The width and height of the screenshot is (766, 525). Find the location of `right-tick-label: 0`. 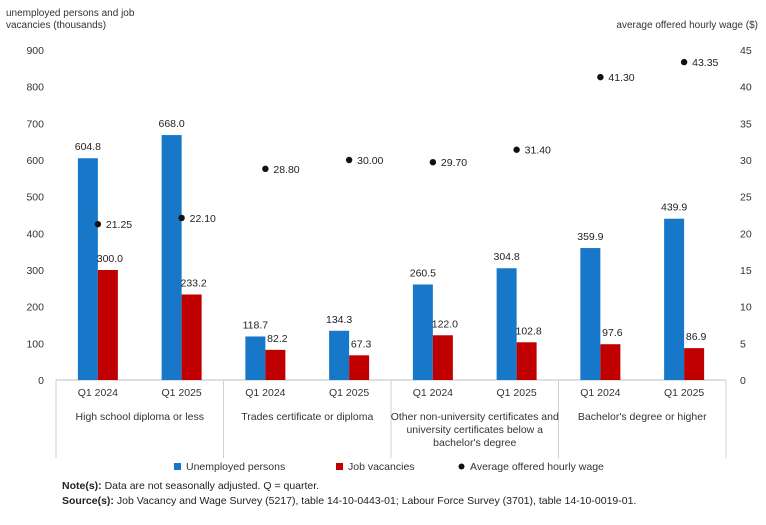

right-tick-label: 0 is located at coordinates (743, 381).